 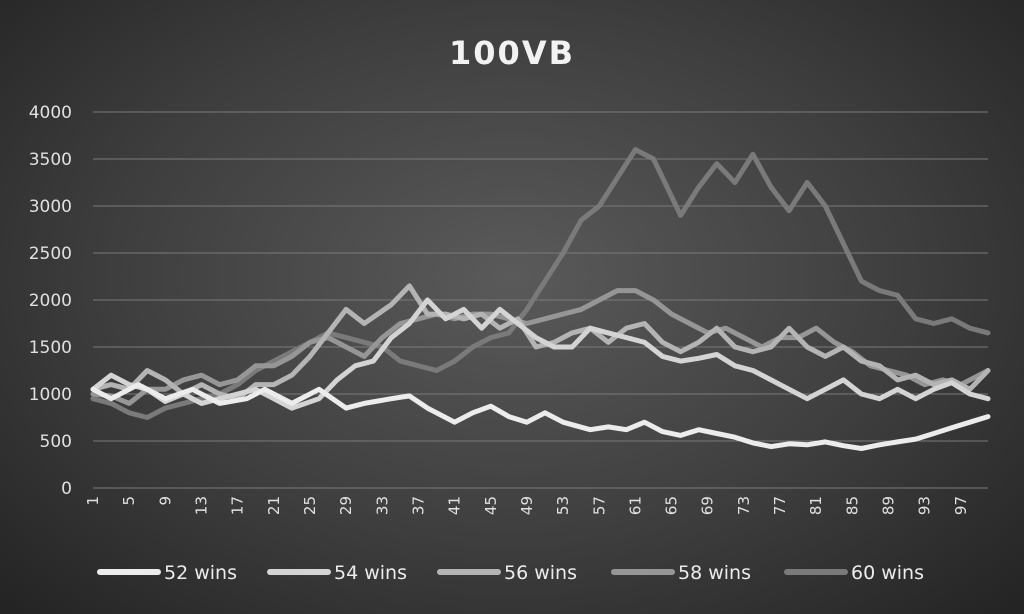 I want to click on x-tick-label: 29, so click(x=346, y=505).